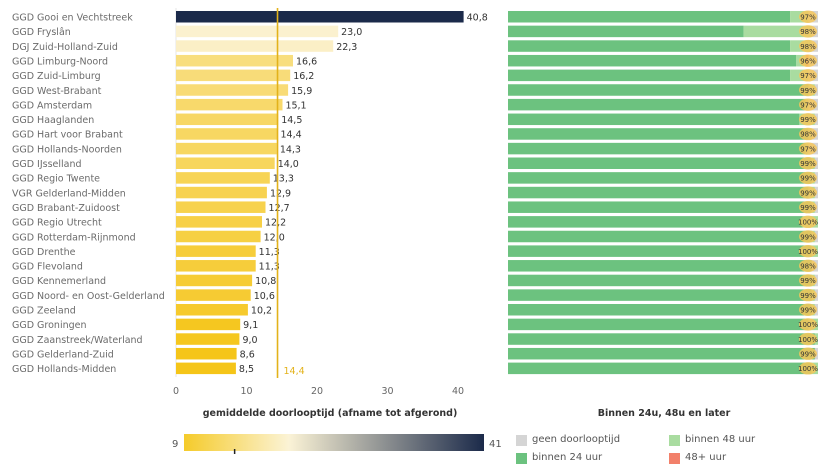 The width and height of the screenshot is (821, 467). What do you see at coordinates (67, 135) in the screenshot?
I see `category-label: GGD Hart voor Brabant` at bounding box center [67, 135].